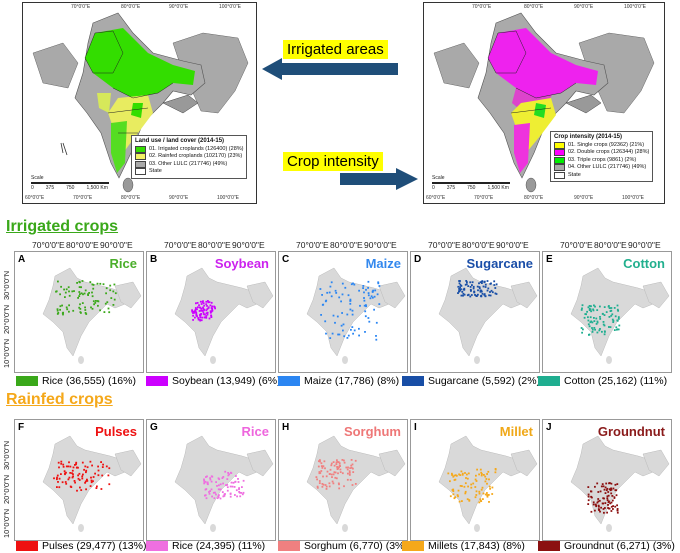 The width and height of the screenshot is (680, 553). Describe the element at coordinates (601, 176) in the screenshot. I see `map2-legend-item: State` at that location.